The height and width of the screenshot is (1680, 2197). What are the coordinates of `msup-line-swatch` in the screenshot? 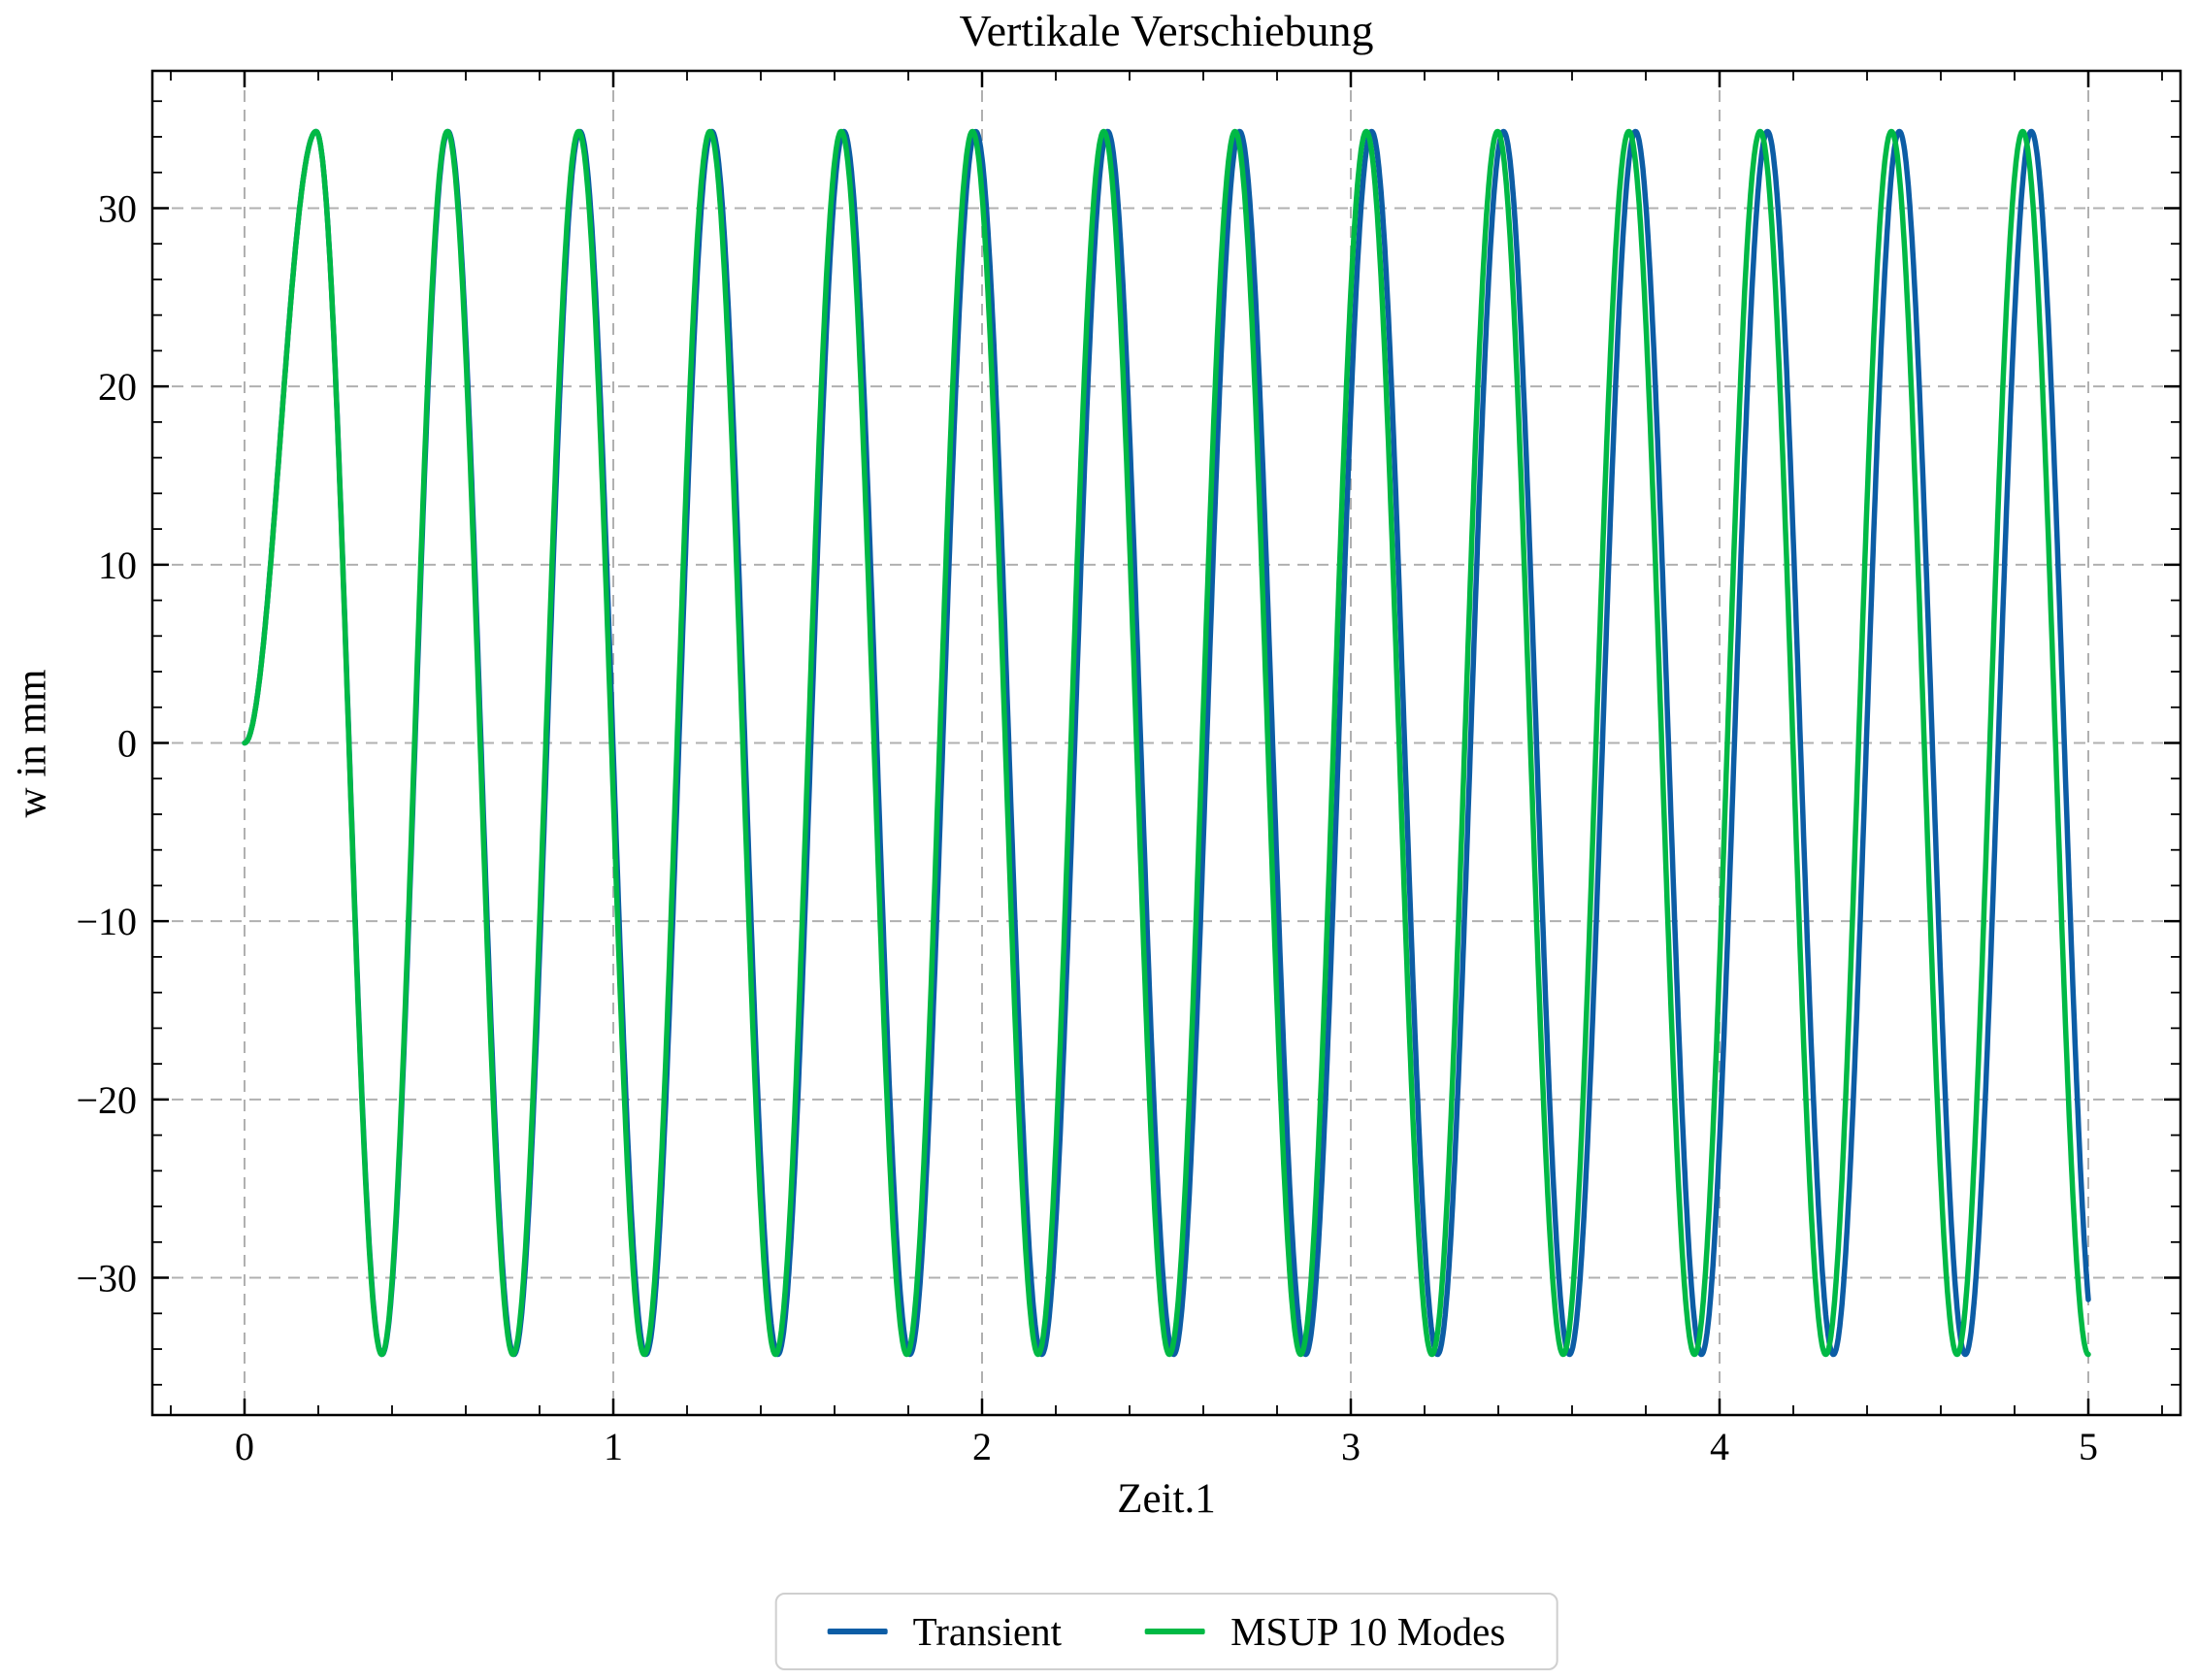 It's located at (1175, 1631).